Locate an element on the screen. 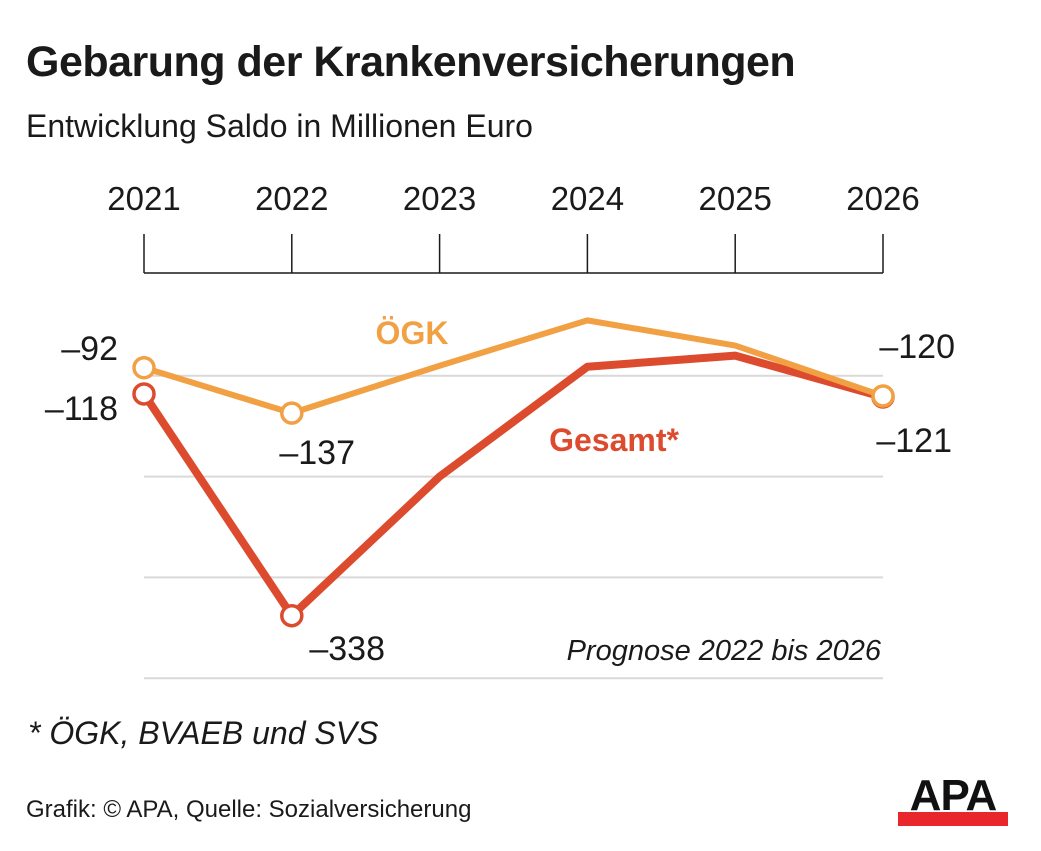  data-label-oegk: –92 is located at coordinates (89, 349).